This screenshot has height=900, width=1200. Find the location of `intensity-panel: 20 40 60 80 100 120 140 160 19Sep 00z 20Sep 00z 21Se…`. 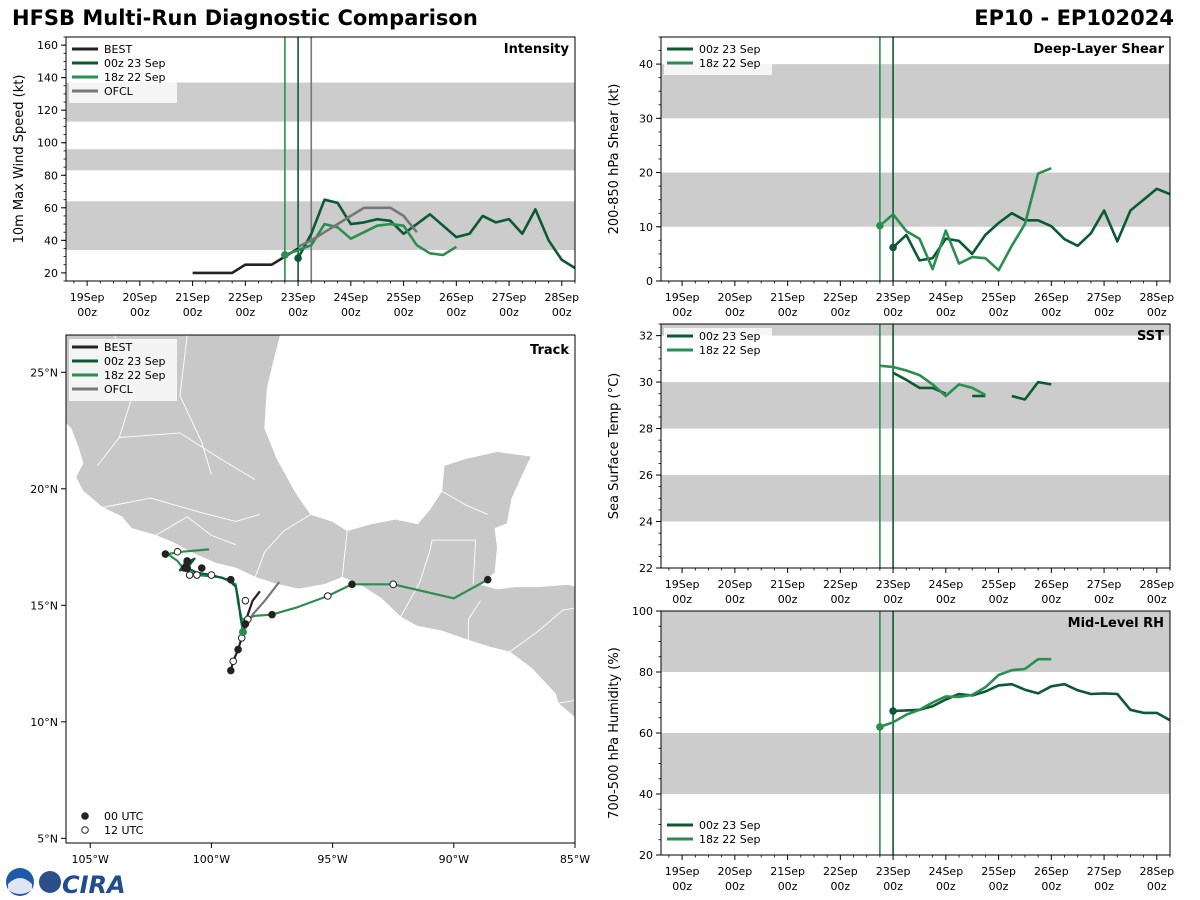

intensity-panel: 20 40 60 80 100 120 140 160 19Sep 00z 20Sep 00z 21Se… is located at coordinates (295, 177).